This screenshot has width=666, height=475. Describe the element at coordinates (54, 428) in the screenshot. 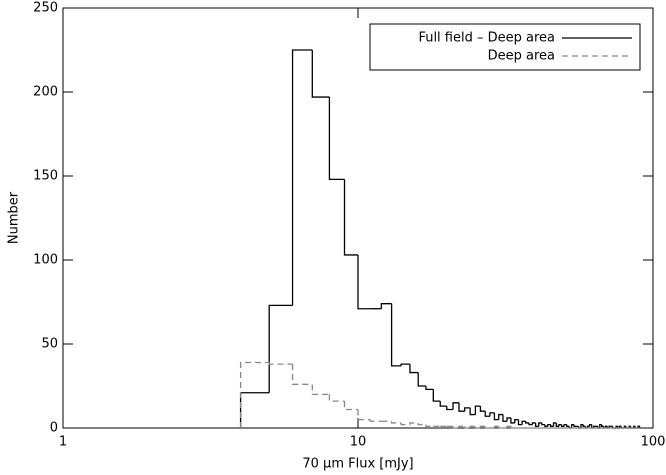

I see `y-tick-label: 0` at that location.